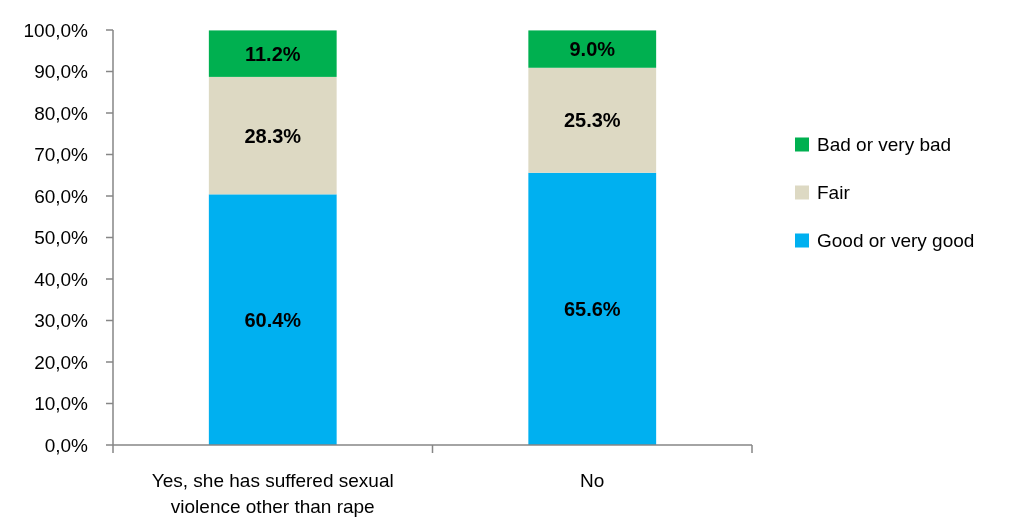 The height and width of the screenshot is (522, 1018). I want to click on y-tick-label: 80,0%, so click(61, 113).